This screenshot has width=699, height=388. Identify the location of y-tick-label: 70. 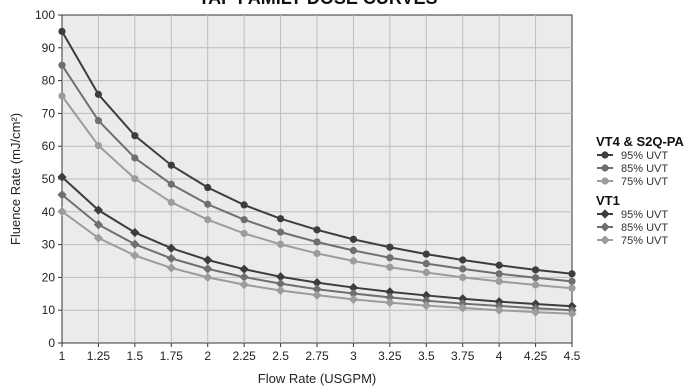
(49, 113).